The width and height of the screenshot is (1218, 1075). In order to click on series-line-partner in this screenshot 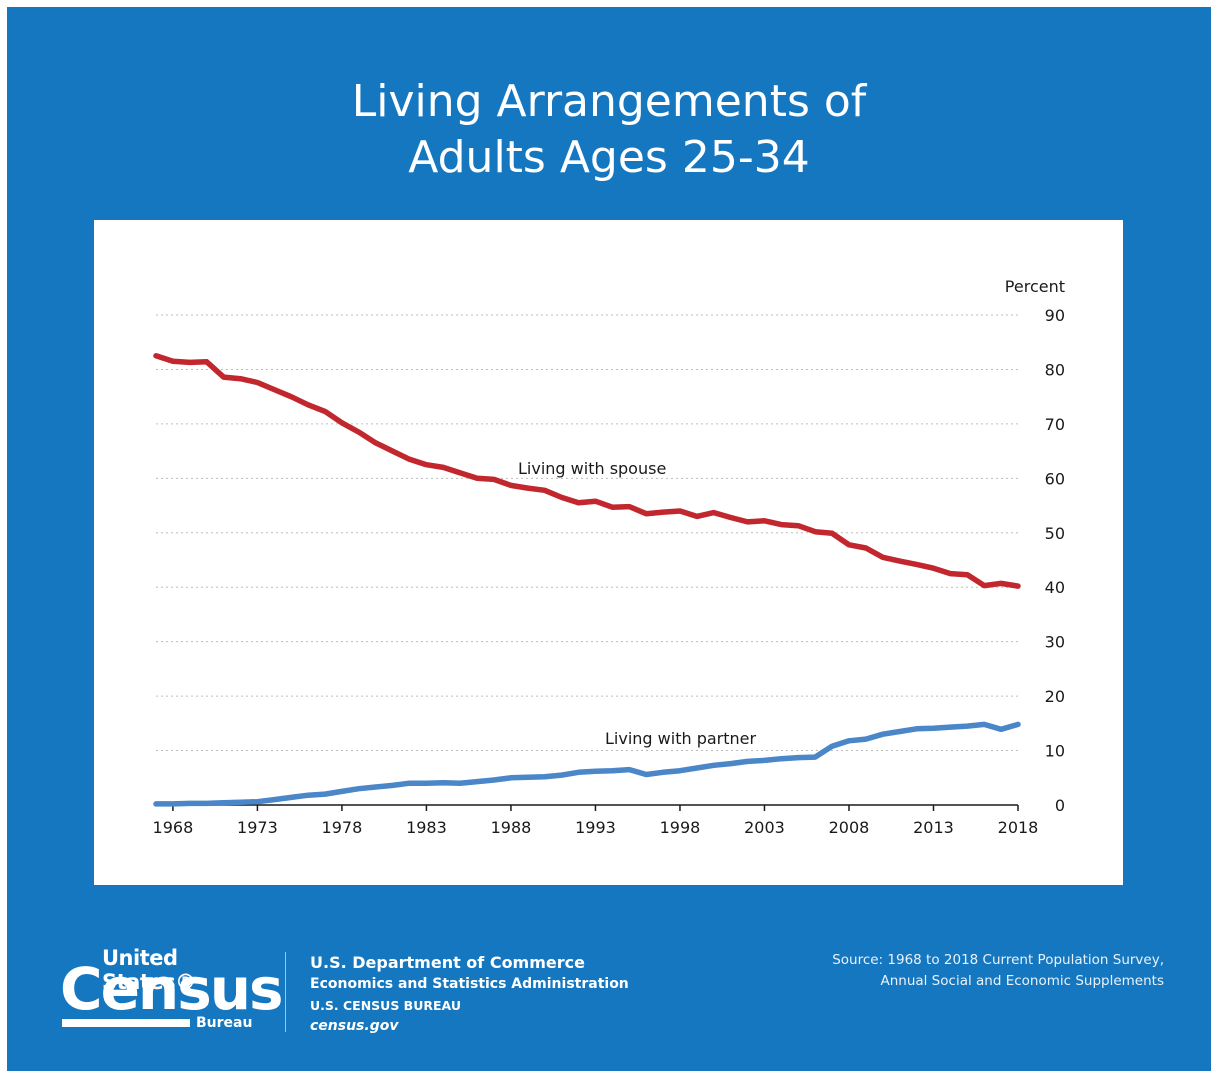, I will do `click(587, 764)`.